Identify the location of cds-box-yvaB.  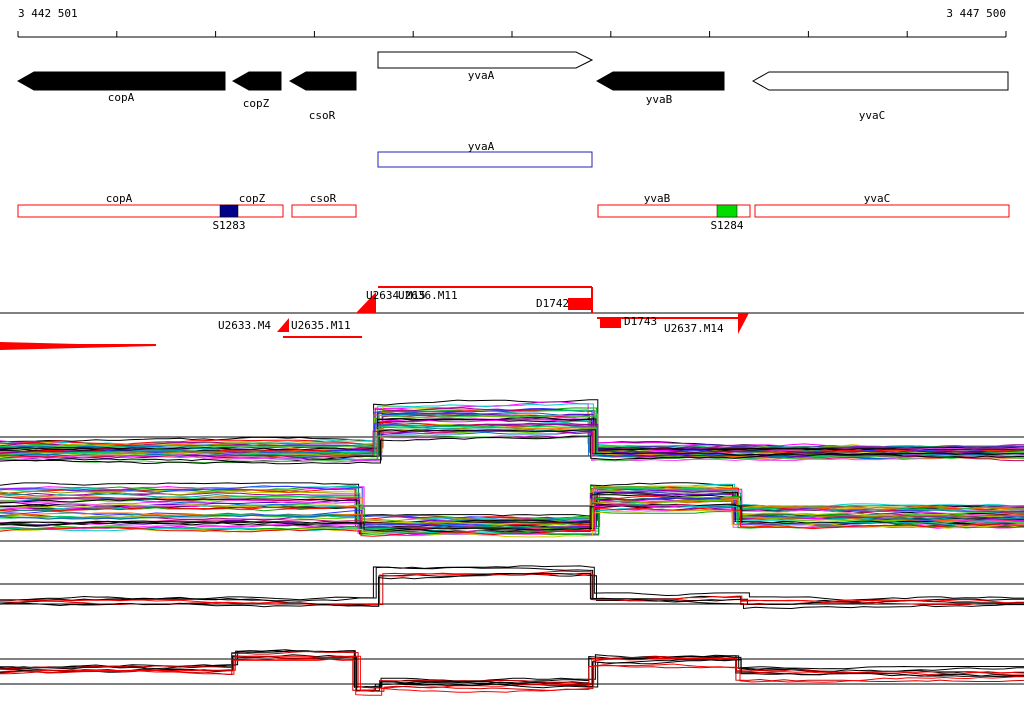
(674, 211).